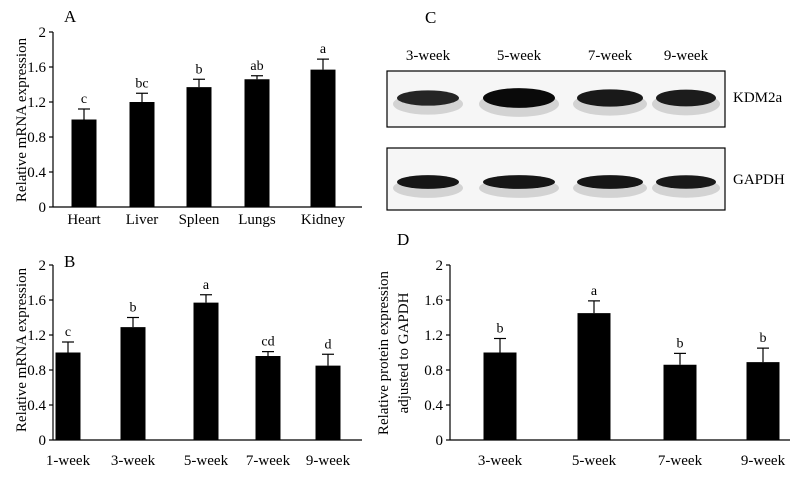  I want to click on panel-a-significance-letter: b, so click(199, 69).